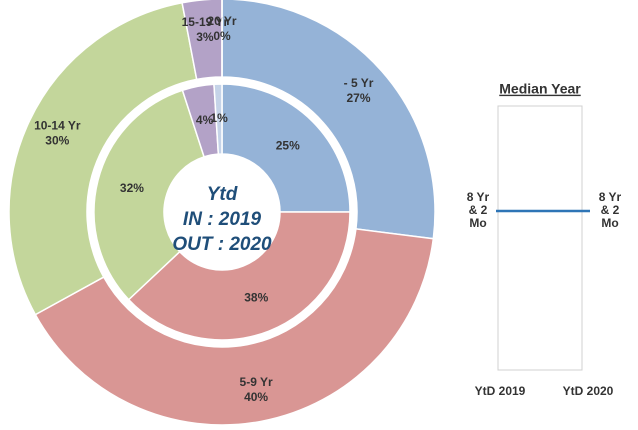 The width and height of the screenshot is (638, 430). What do you see at coordinates (588, 391) in the screenshot?
I see `x-tick-label: YtD 2020` at bounding box center [588, 391].